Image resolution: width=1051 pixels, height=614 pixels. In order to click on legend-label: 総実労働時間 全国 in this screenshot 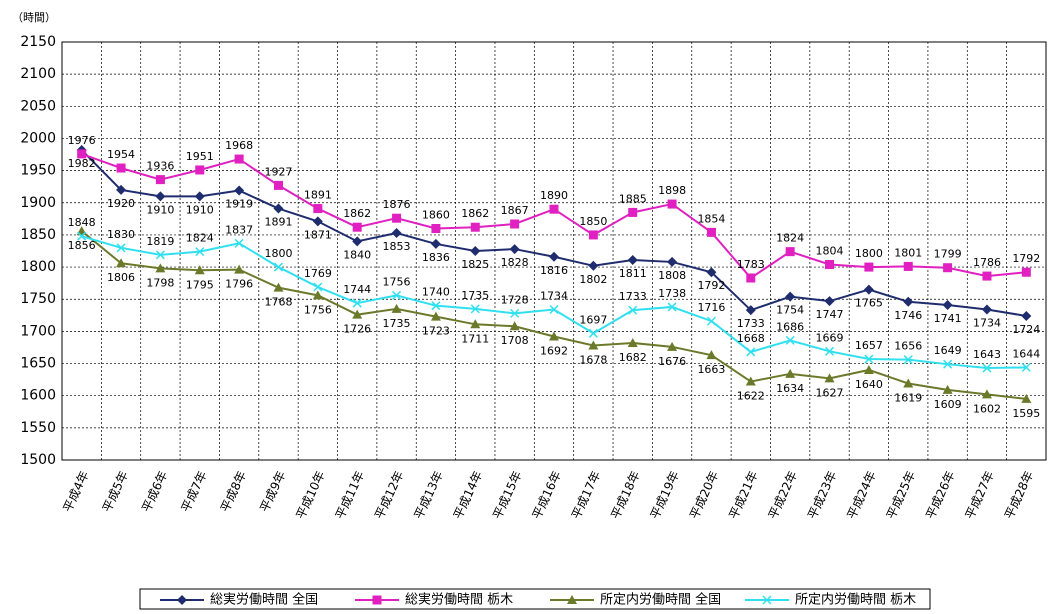, I will do `click(264, 600)`.